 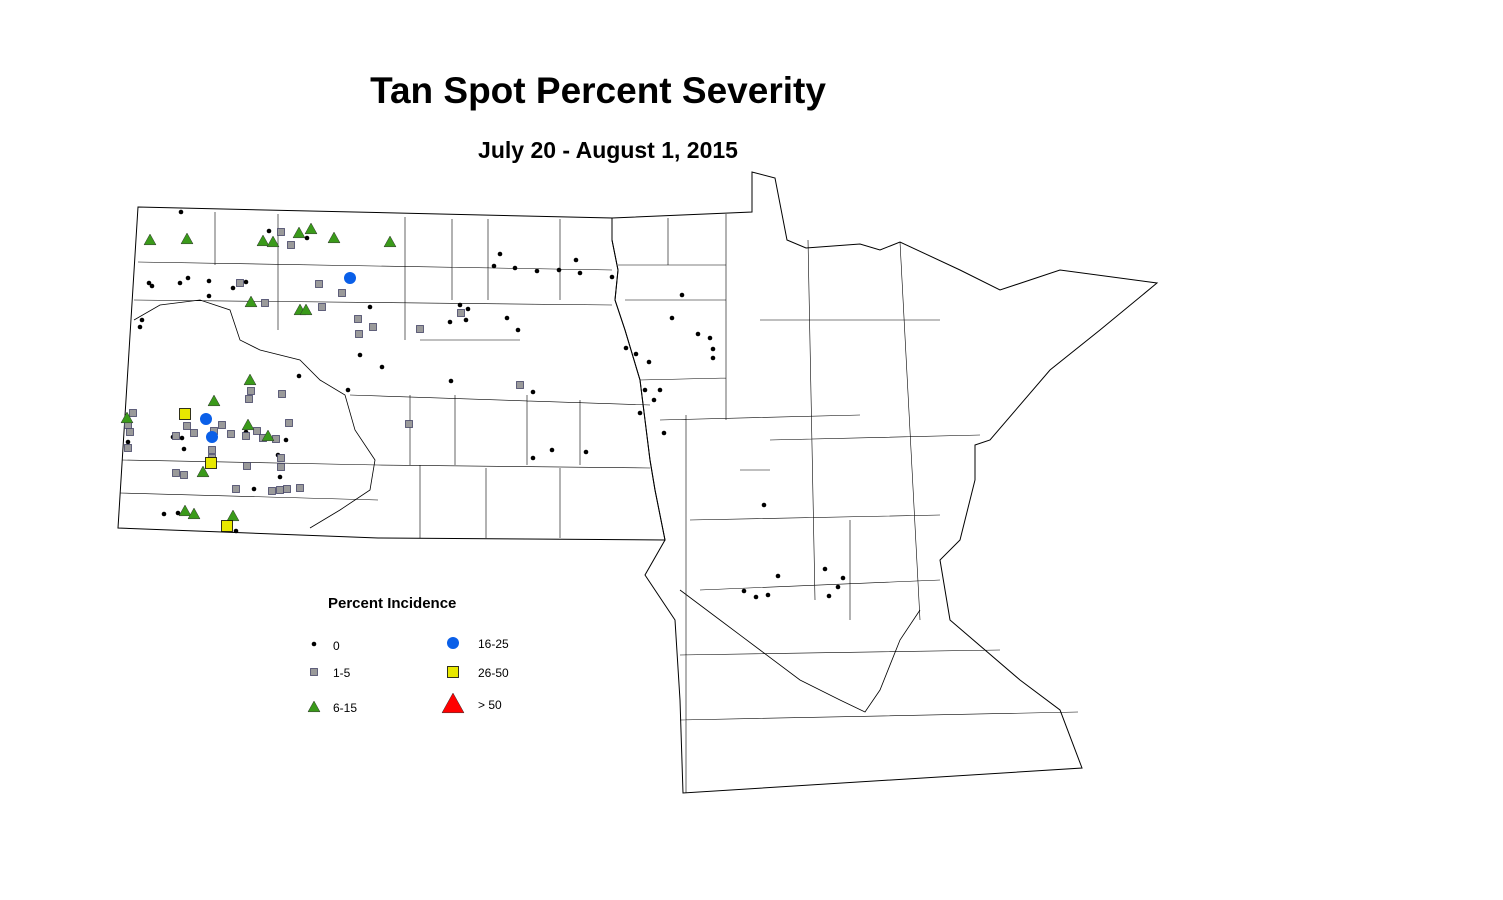 What do you see at coordinates (386, 675) in the screenshot?
I see `legend-symbols` at bounding box center [386, 675].